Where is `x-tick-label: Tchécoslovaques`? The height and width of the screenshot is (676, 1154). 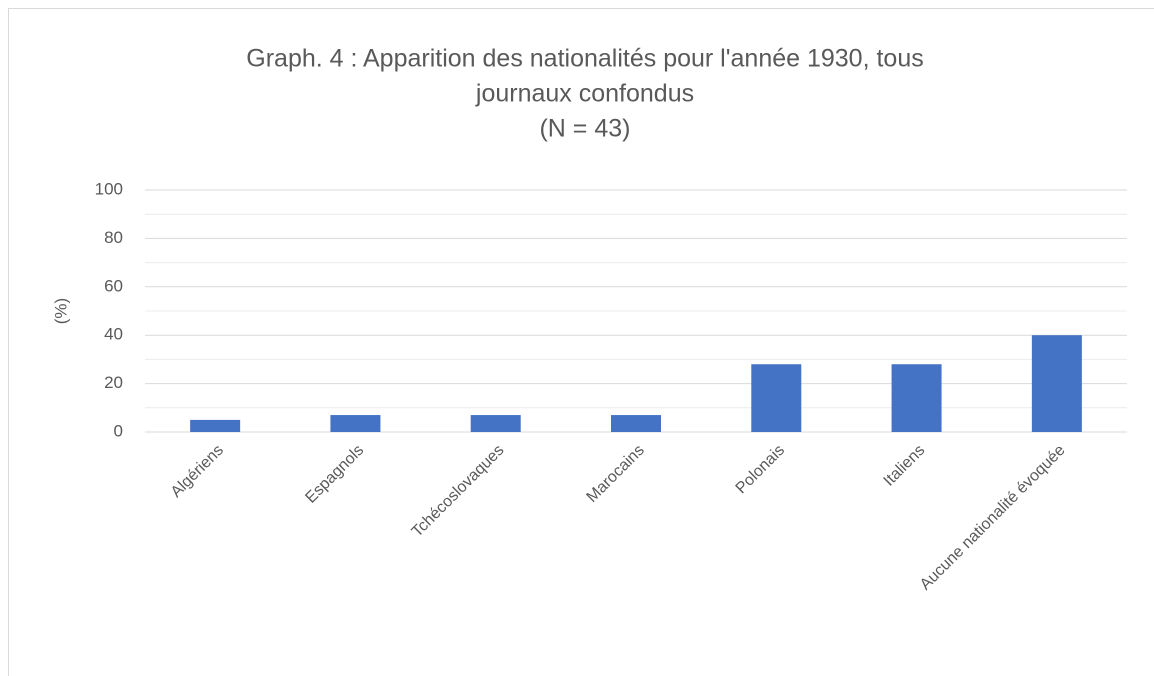
x-tick-label: Tchécoslovaques is located at coordinates (458, 491).